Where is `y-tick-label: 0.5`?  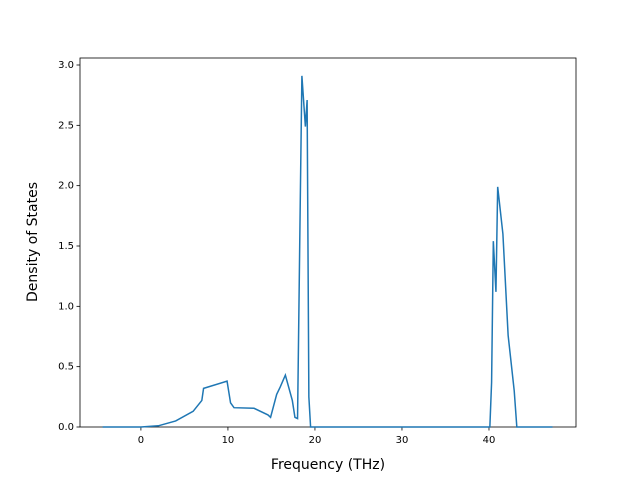 y-tick-label: 0.5 is located at coordinates (66, 367).